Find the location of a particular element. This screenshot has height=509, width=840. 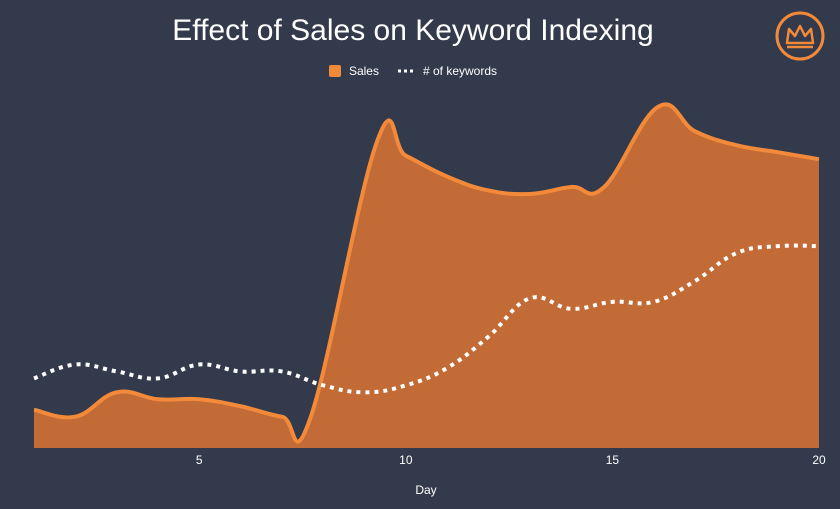

legend-swatch-sales is located at coordinates (334, 71).